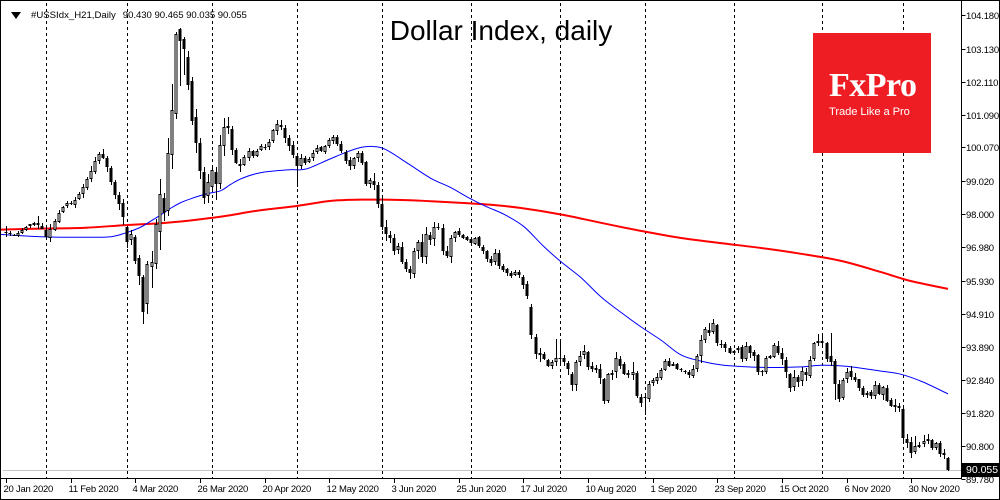  Describe the element at coordinates (980, 480) in the screenshot. I see `price-axis-label: 89.780` at that location.